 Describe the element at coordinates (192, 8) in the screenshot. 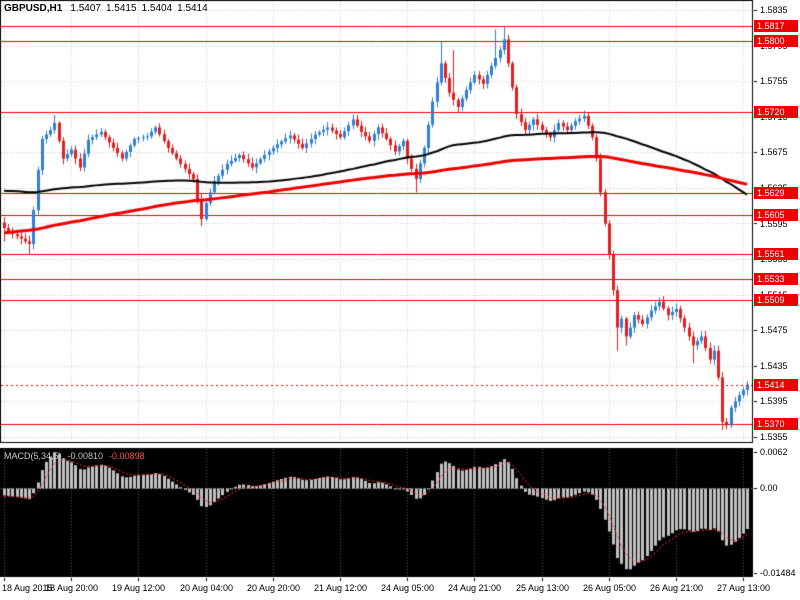

I see `ohlc-close: 1.5414` at that location.